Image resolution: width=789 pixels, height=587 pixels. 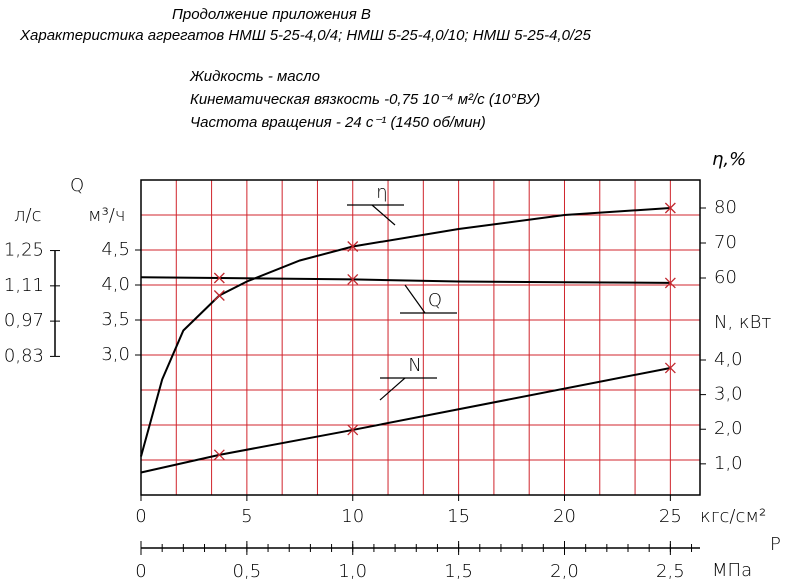 I want to click on y-units: м³/ч, so click(x=107, y=215).